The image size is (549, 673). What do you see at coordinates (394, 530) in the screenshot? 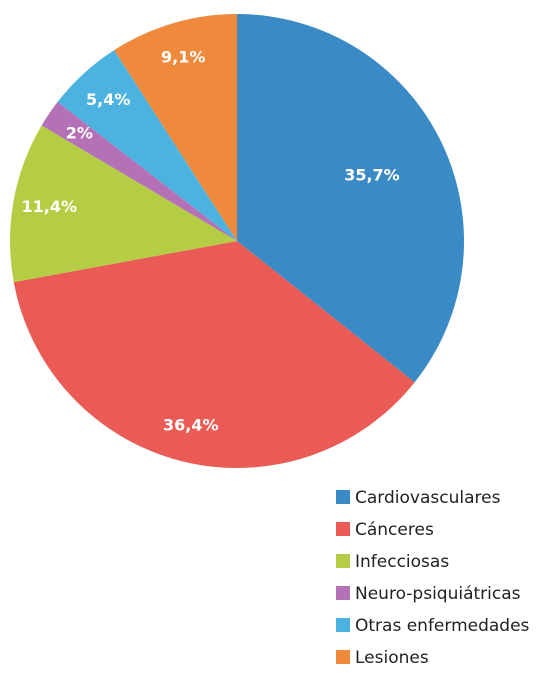
I see `legend-label: Cánceres` at bounding box center [394, 530].